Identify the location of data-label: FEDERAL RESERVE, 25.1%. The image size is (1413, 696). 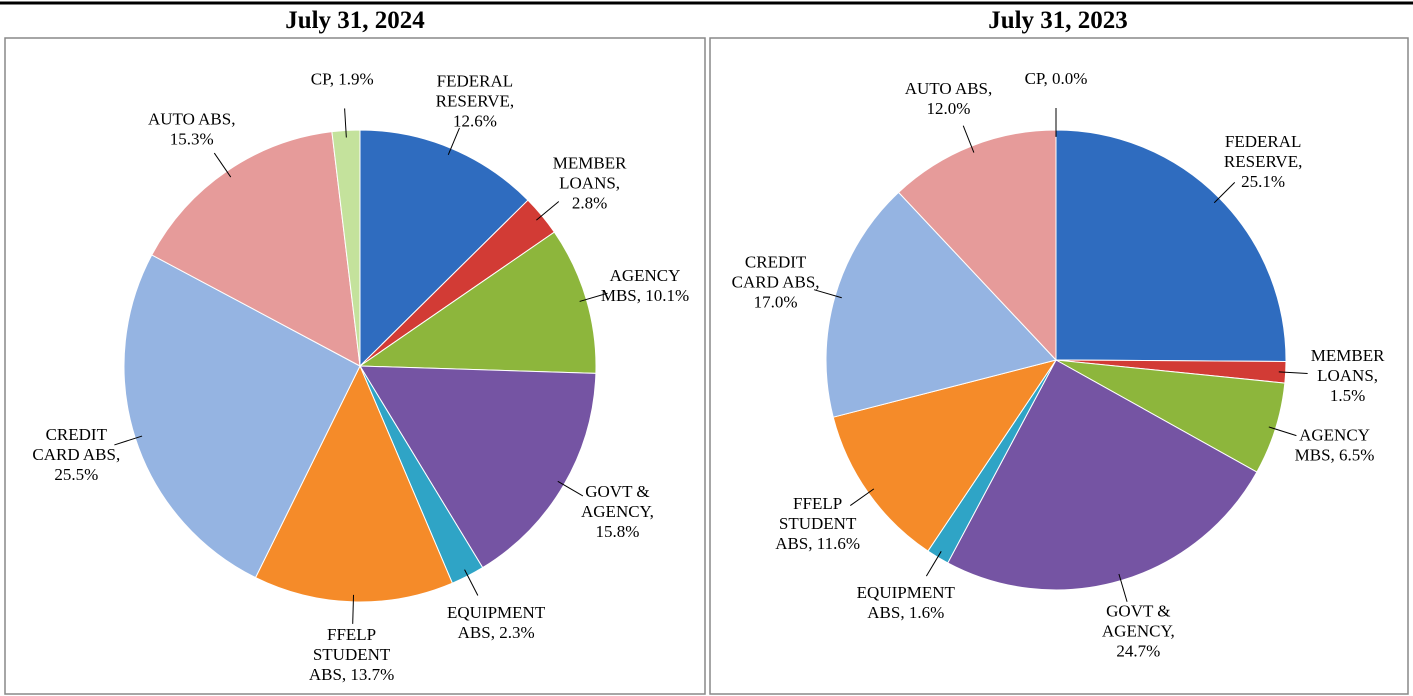
(1263, 161).